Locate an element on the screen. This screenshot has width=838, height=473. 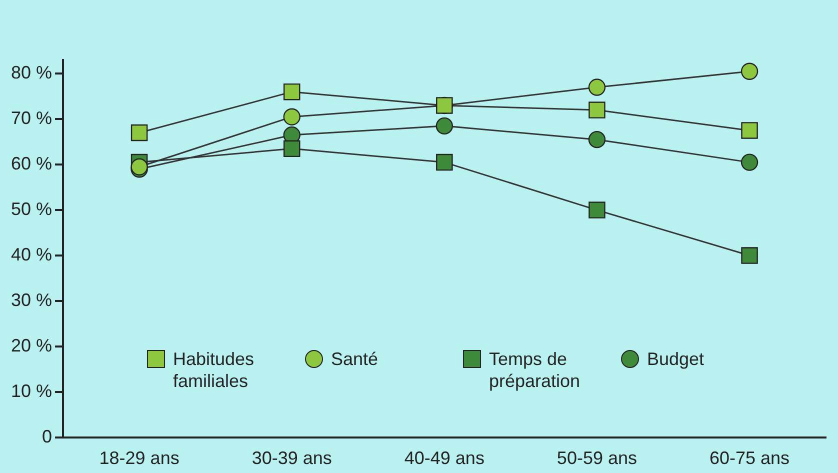
legend-label: Temps de préparation is located at coordinates (535, 370).